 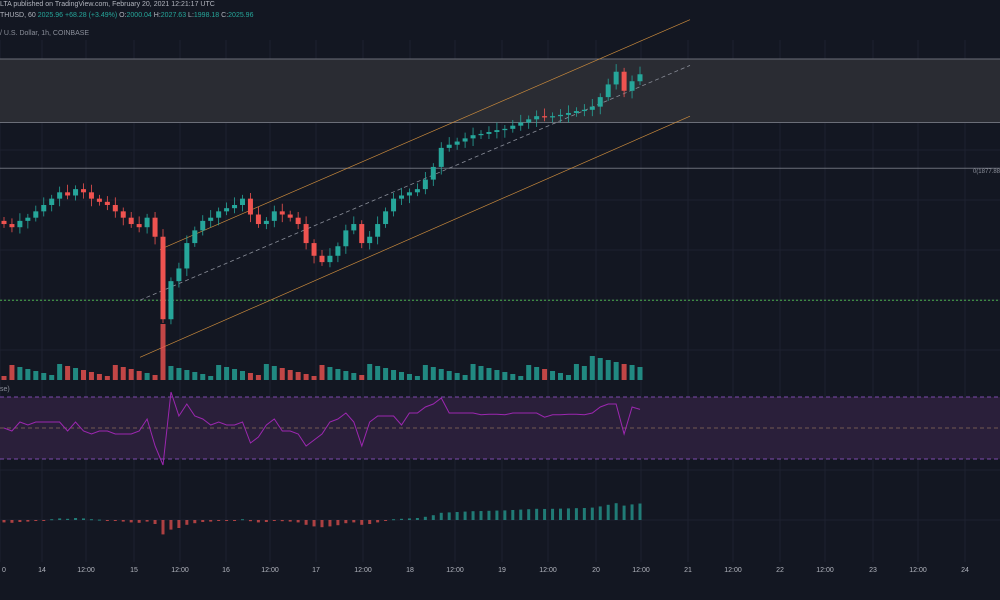 I want to click on x-tick-10: 12:00, so click(x=455, y=570).